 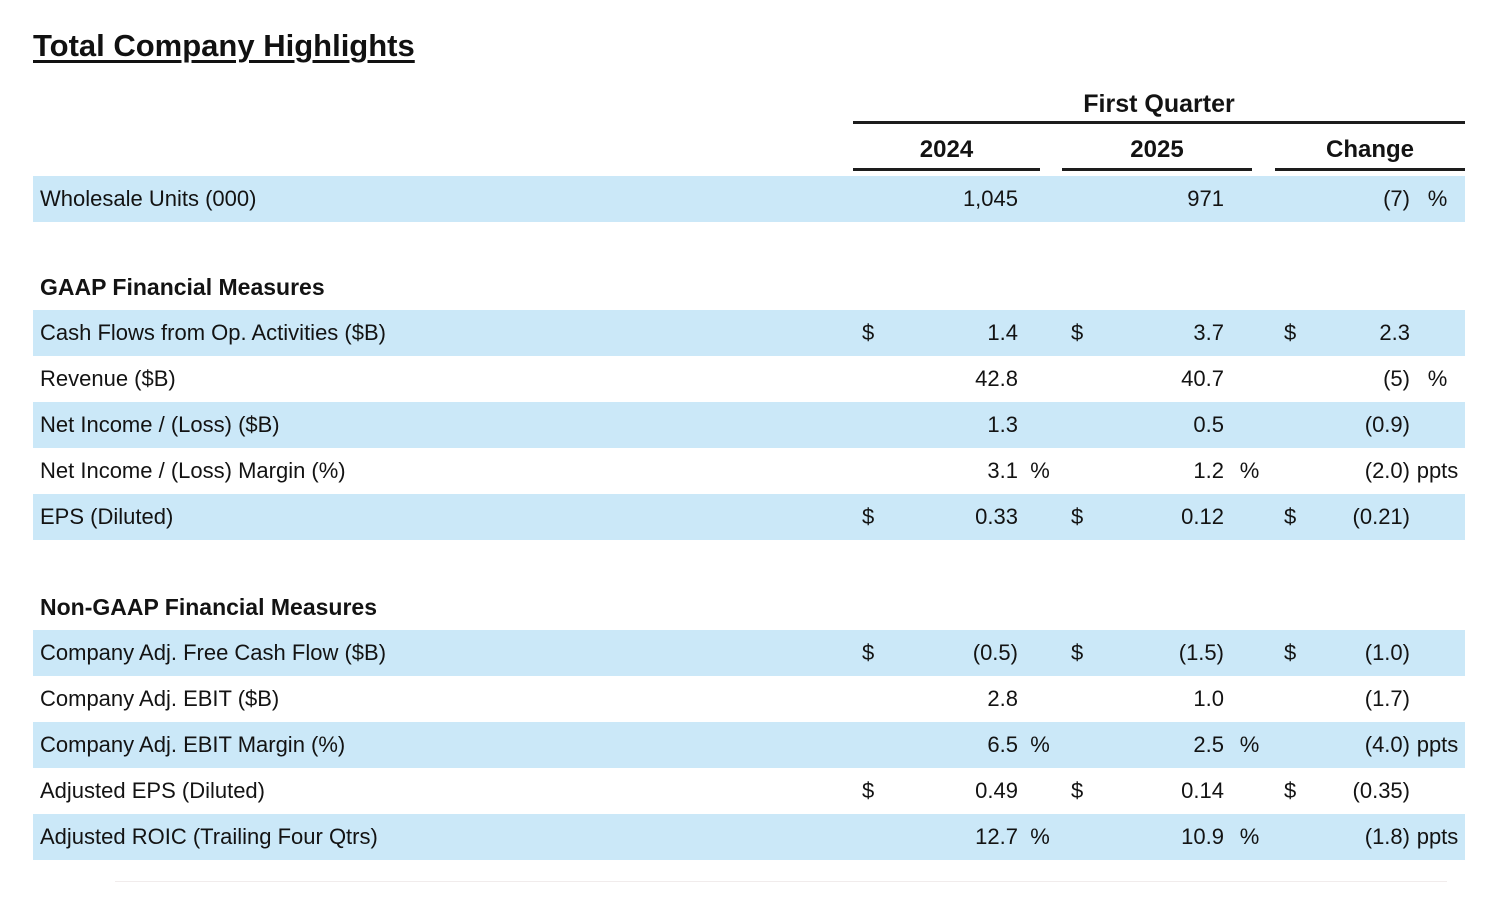 I want to click on row-label: Adjusted ROIC (Trailing Four Qtrs), so click(x=209, y=836).